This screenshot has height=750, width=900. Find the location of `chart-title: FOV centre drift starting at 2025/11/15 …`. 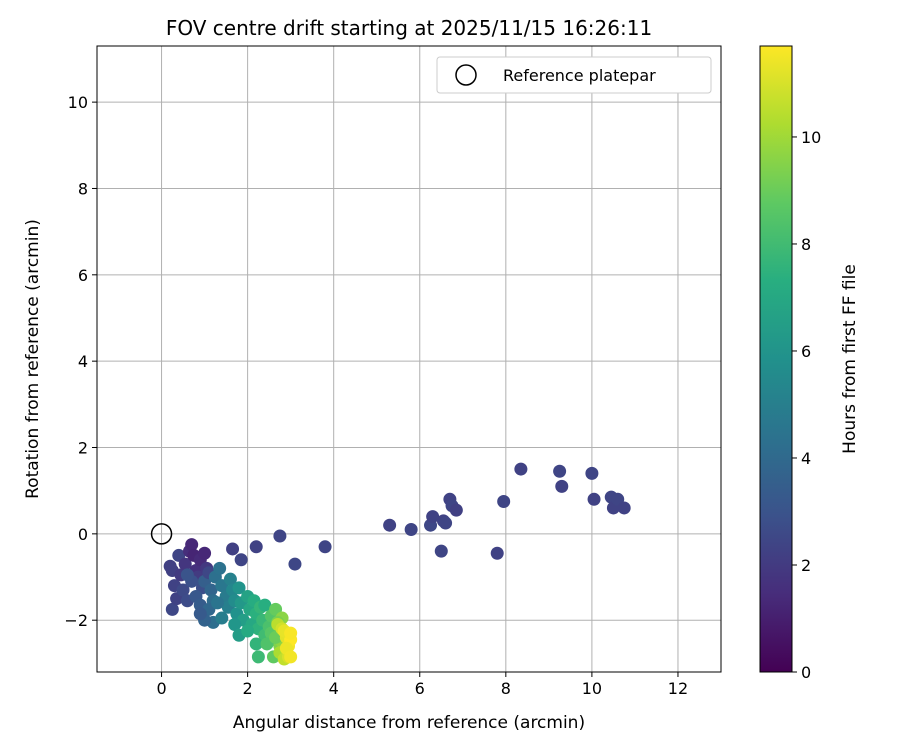

chart-title: FOV centre drift starting at 2025/11/15 … is located at coordinates (409, 28).